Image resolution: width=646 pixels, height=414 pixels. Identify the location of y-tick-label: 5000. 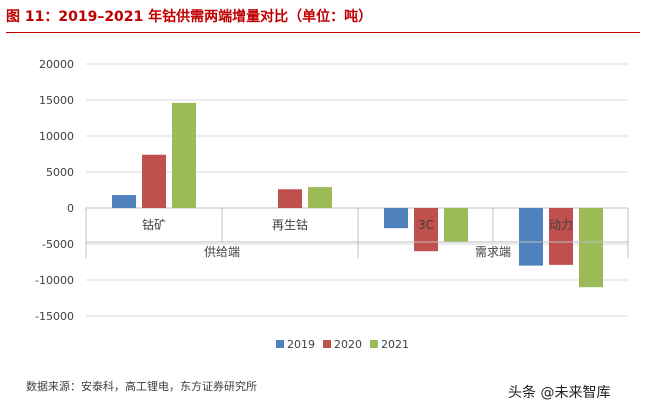
(60, 172).